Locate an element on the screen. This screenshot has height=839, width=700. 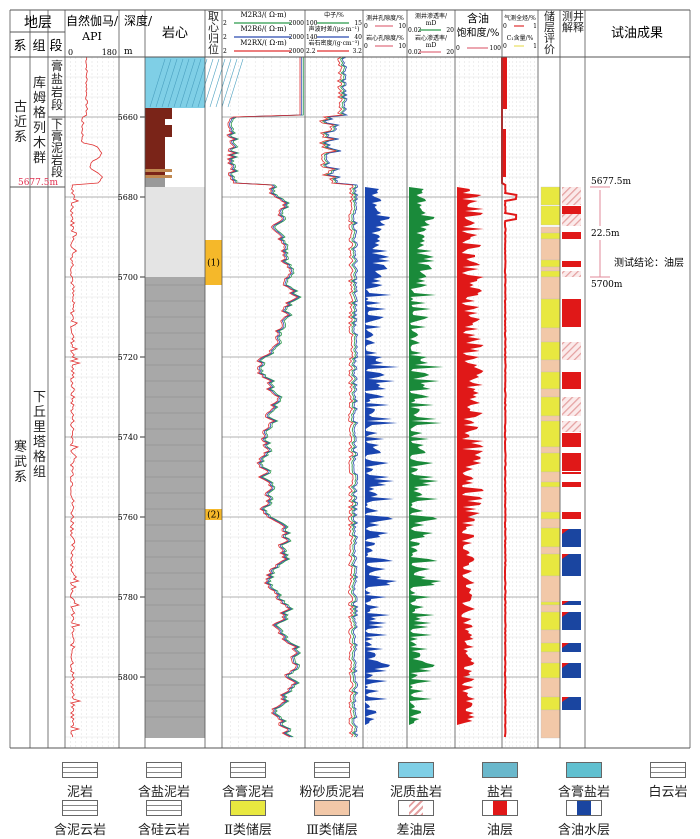
track-min: 0.02 is located at coordinates (415, 30).